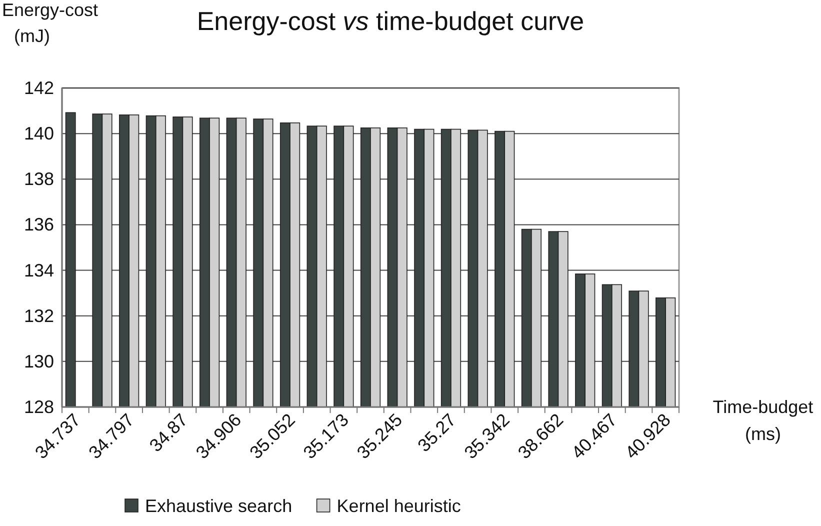  I want to click on y-tick-label: 130, so click(39, 361).